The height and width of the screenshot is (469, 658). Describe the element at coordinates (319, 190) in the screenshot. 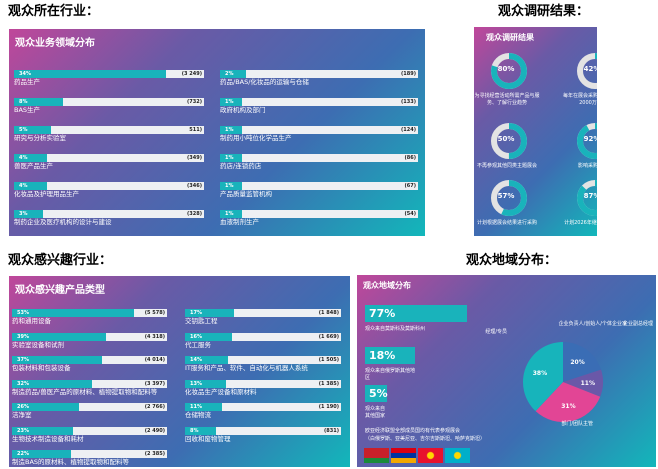

I see `bar-row: 1% (67) 产品质量监管机构` at that location.